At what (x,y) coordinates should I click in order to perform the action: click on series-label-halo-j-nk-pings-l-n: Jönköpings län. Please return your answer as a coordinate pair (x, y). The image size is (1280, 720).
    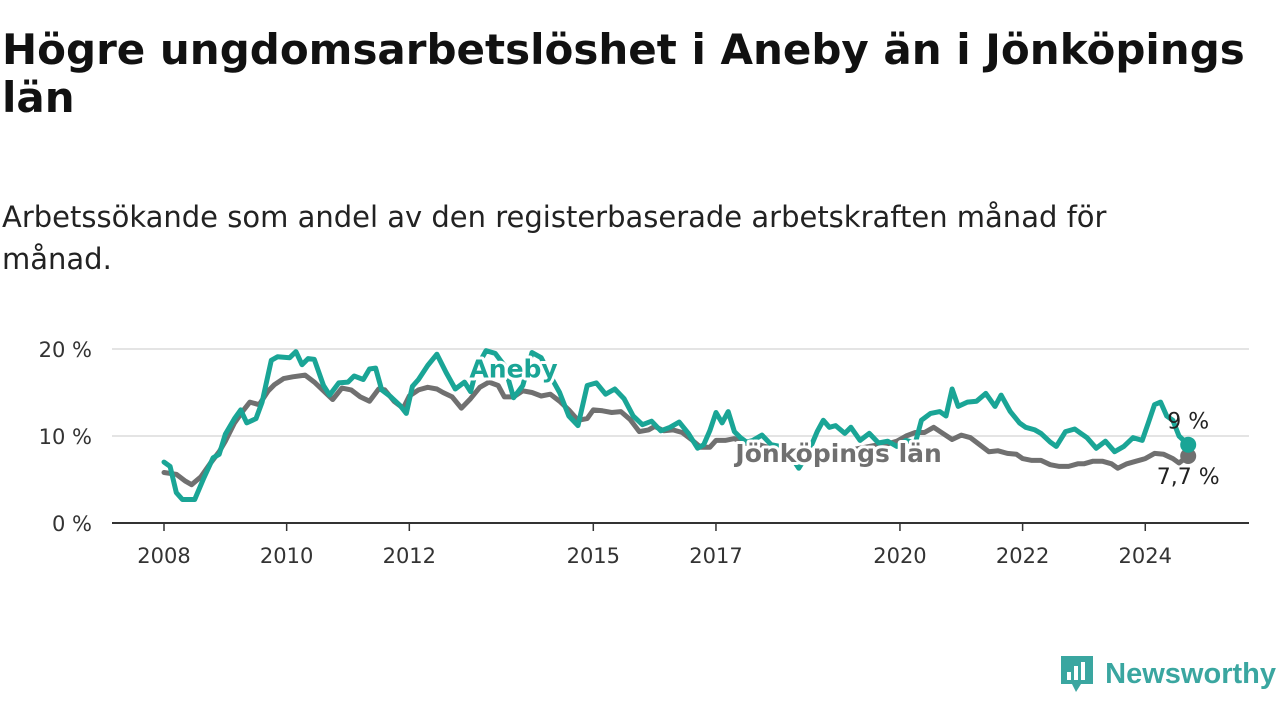
    Looking at the image, I should click on (837, 453).